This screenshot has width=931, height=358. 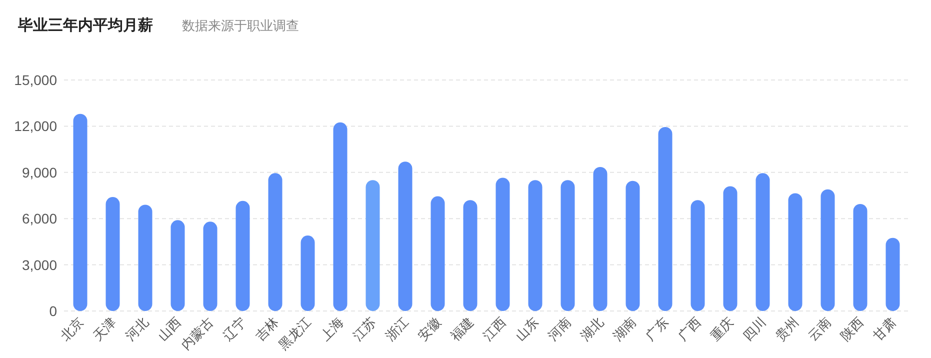 What do you see at coordinates (657, 329) in the screenshot?
I see `x-tick-label: 广东` at bounding box center [657, 329].